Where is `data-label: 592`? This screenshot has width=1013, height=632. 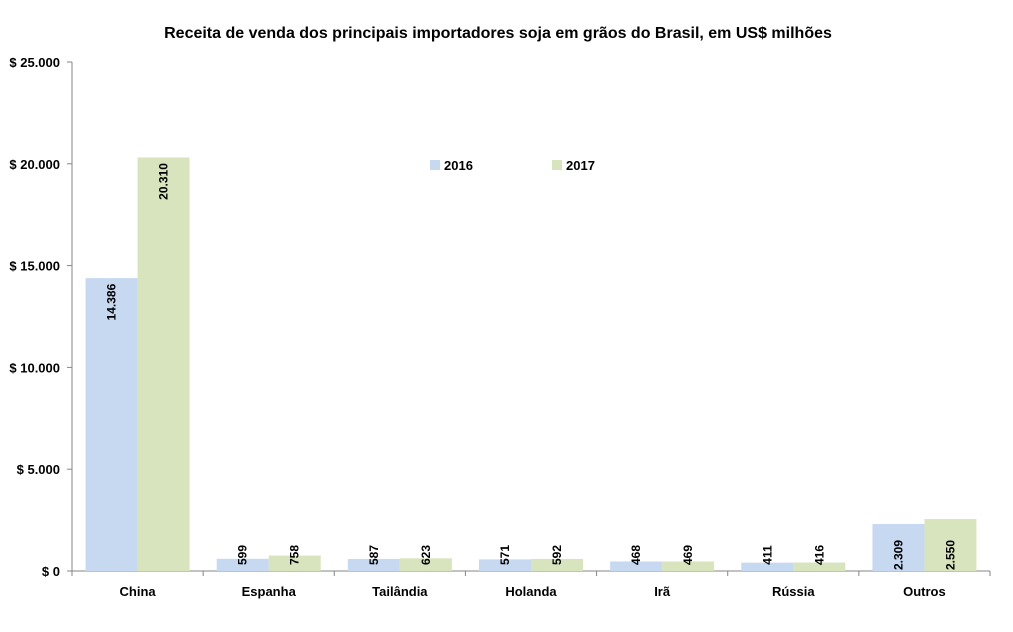 data-label: 592 is located at coordinates (557, 555).